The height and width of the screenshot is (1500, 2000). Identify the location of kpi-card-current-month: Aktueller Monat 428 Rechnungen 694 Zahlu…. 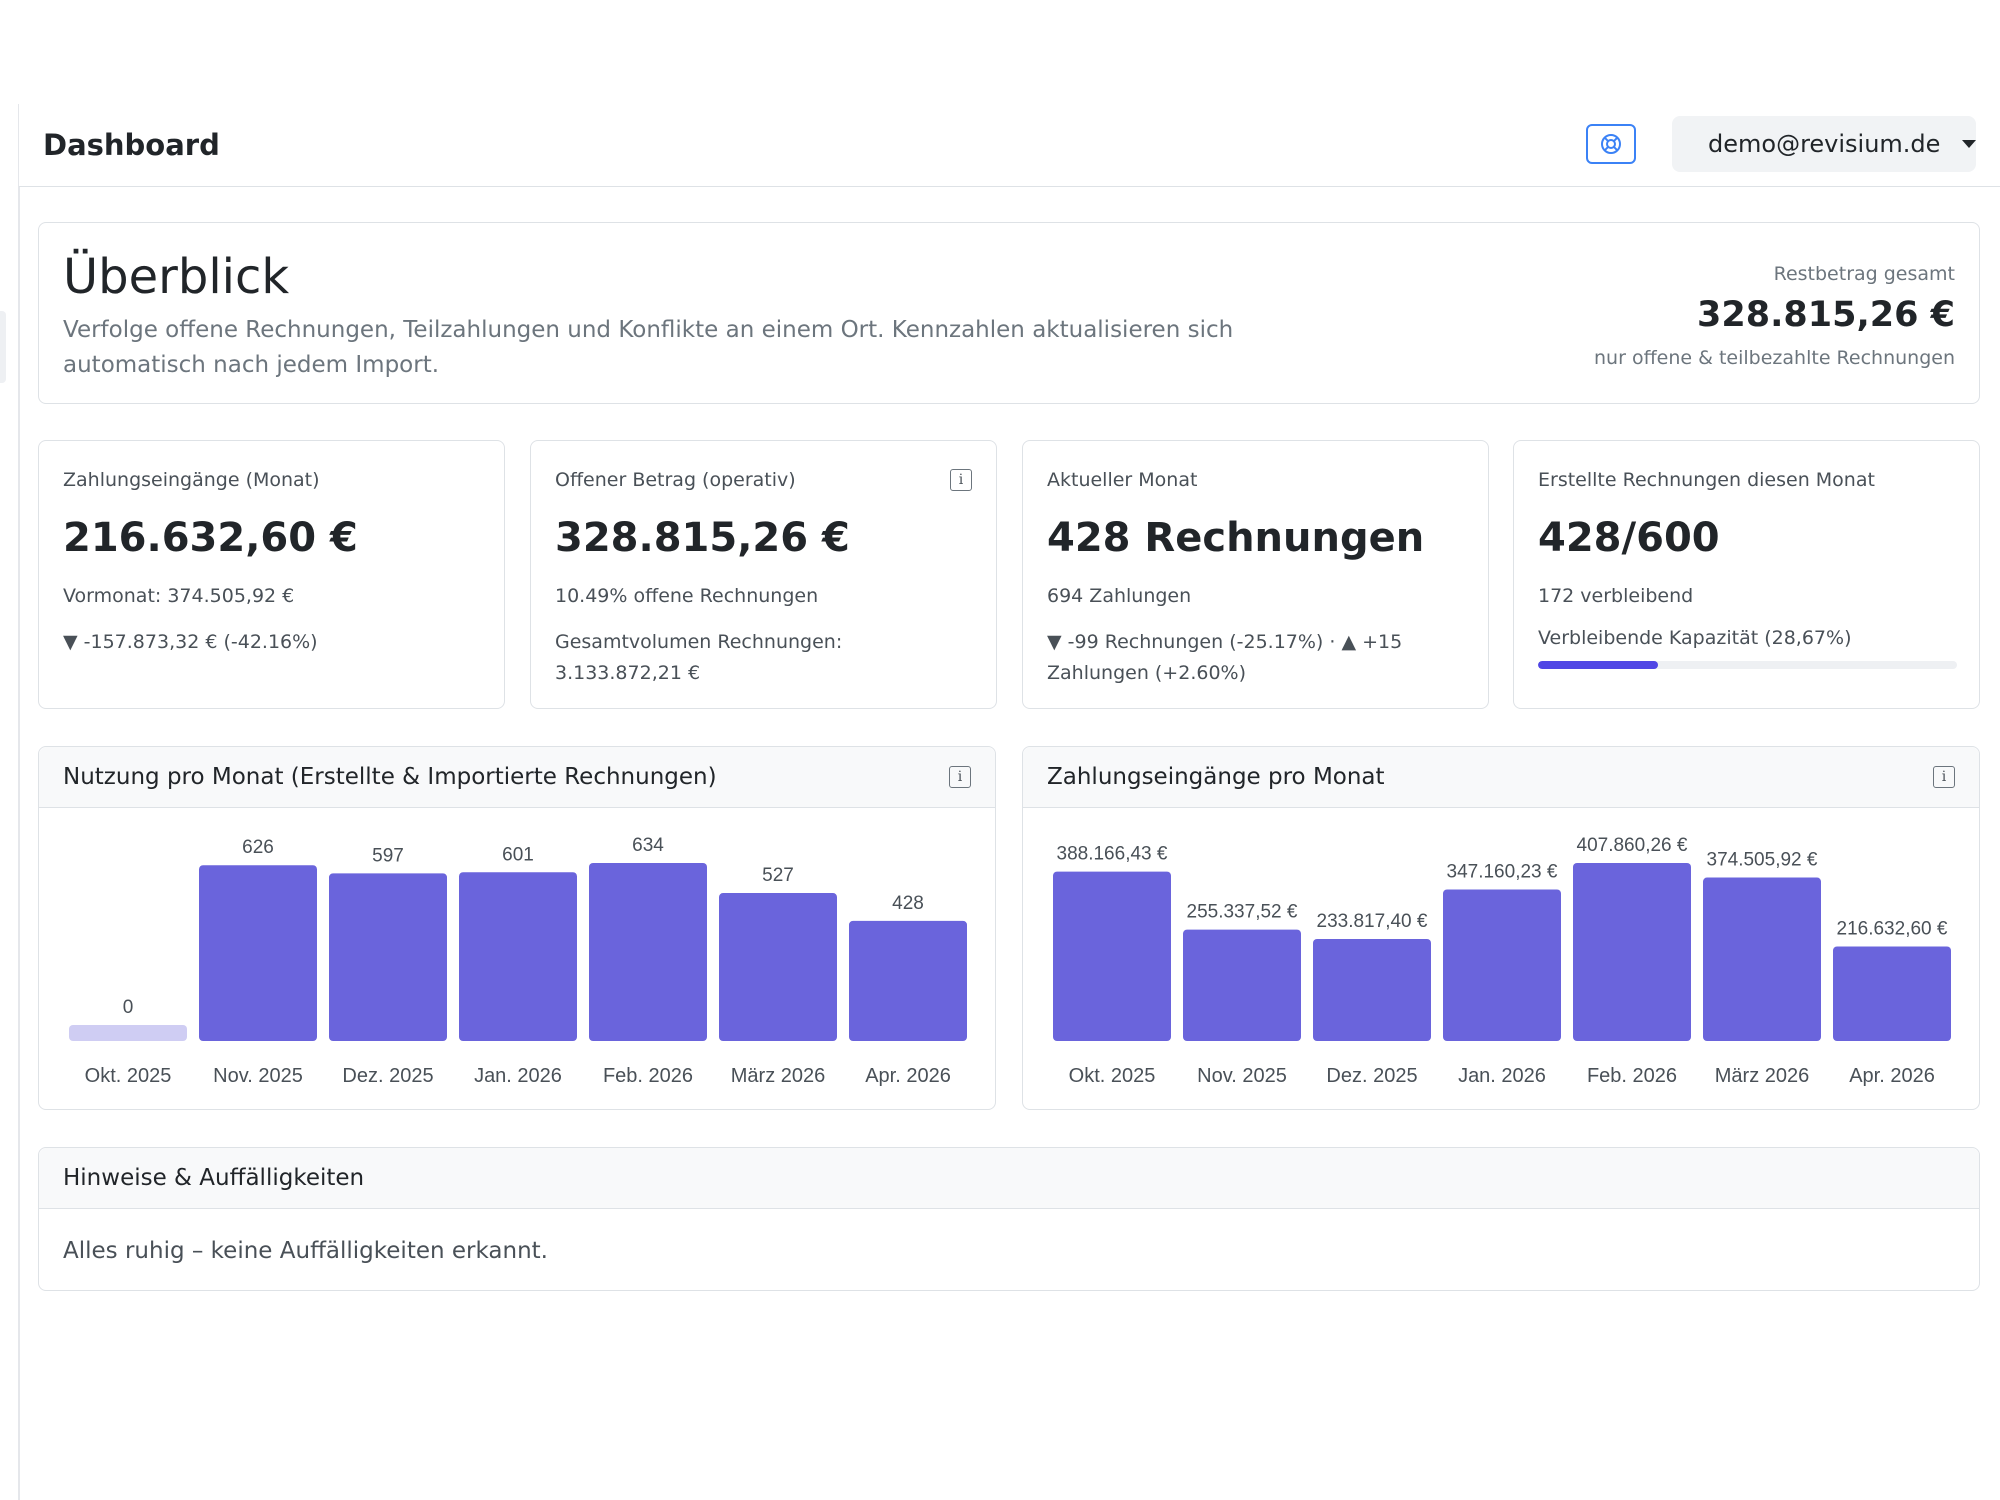
(1255, 574).